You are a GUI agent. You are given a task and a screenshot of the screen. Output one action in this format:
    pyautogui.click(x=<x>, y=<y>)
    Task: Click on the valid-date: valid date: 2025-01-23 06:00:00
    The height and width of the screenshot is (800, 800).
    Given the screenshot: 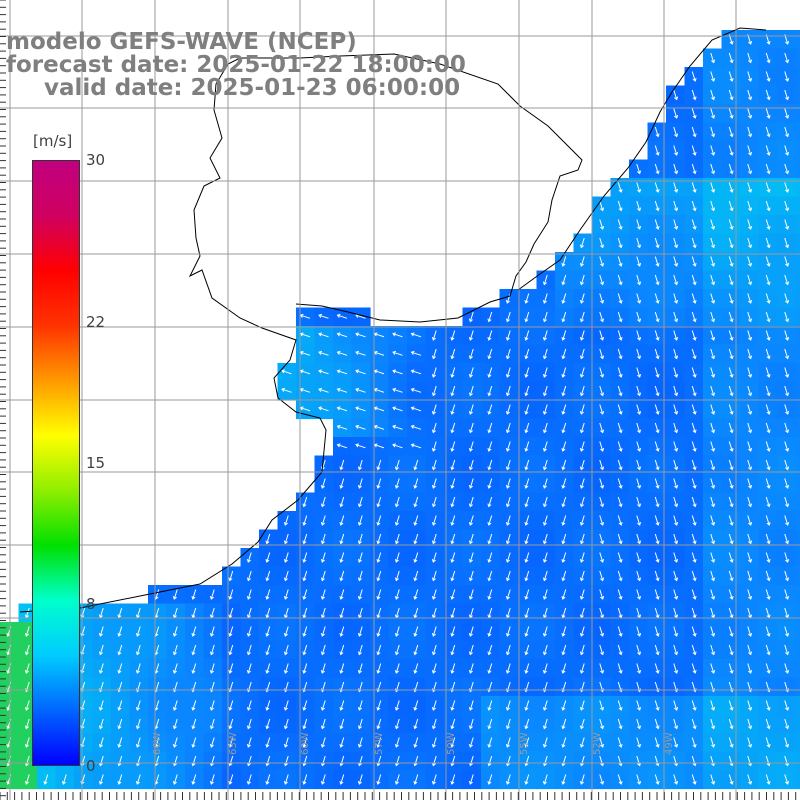 What is the action you would take?
    pyautogui.click(x=252, y=88)
    